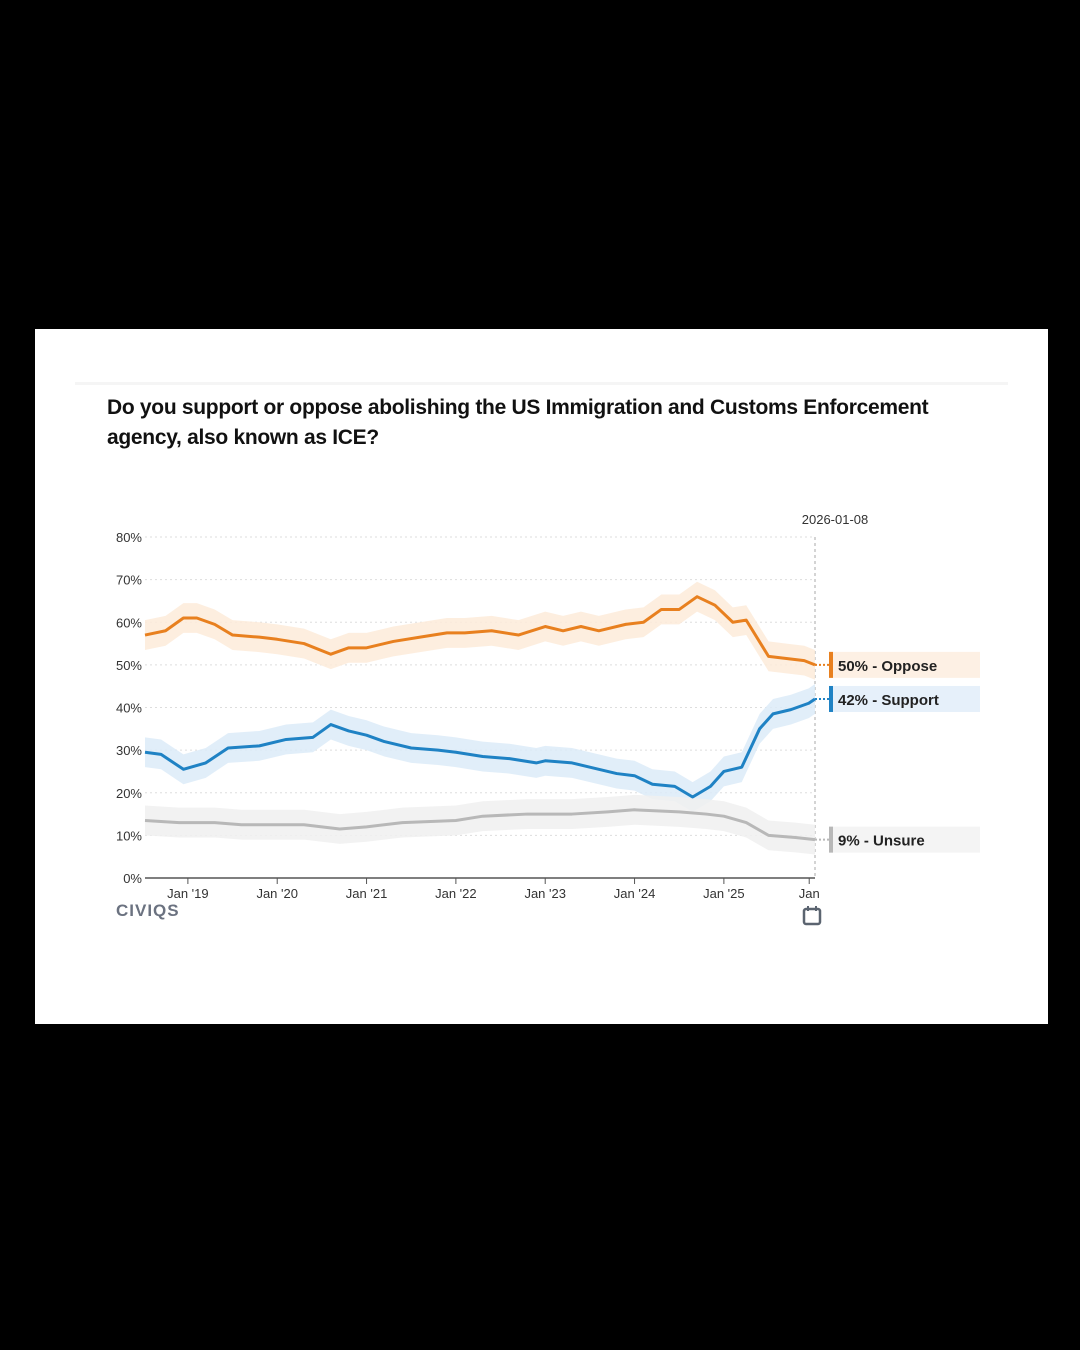 The image size is (1080, 1350). Describe the element at coordinates (129, 750) in the screenshot. I see `y-tick-label: 30%` at that location.